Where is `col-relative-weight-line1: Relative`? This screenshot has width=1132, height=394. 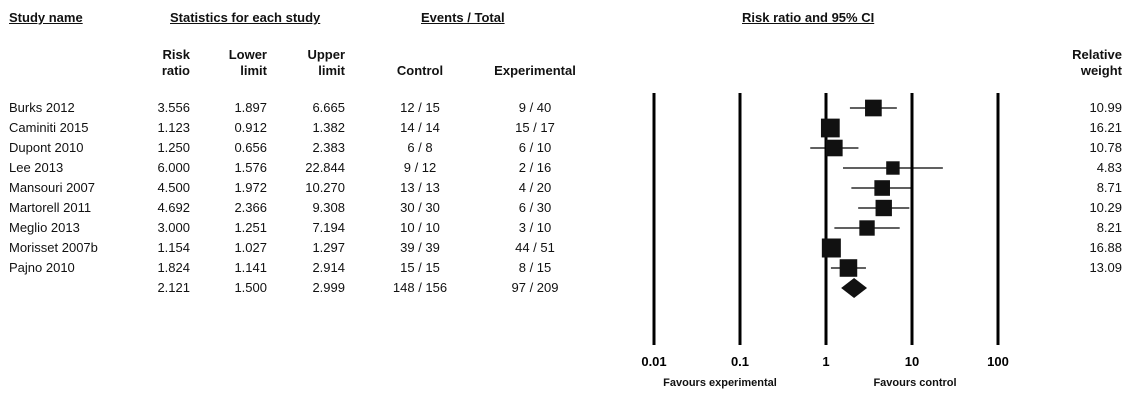 col-relative-weight-line1: Relative is located at coordinates (1097, 54).